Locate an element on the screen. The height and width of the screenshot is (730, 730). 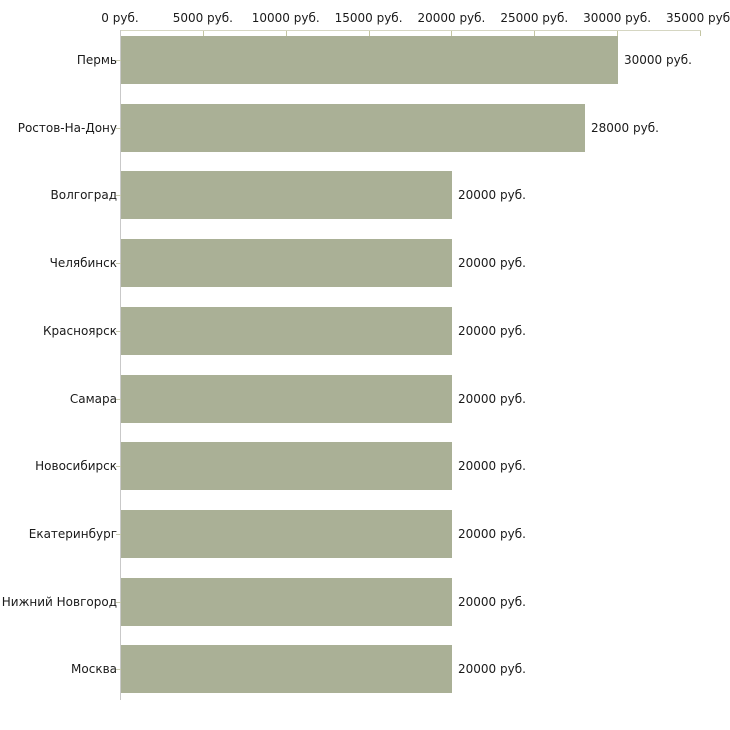
category-label: Москва is located at coordinates (94, 669).